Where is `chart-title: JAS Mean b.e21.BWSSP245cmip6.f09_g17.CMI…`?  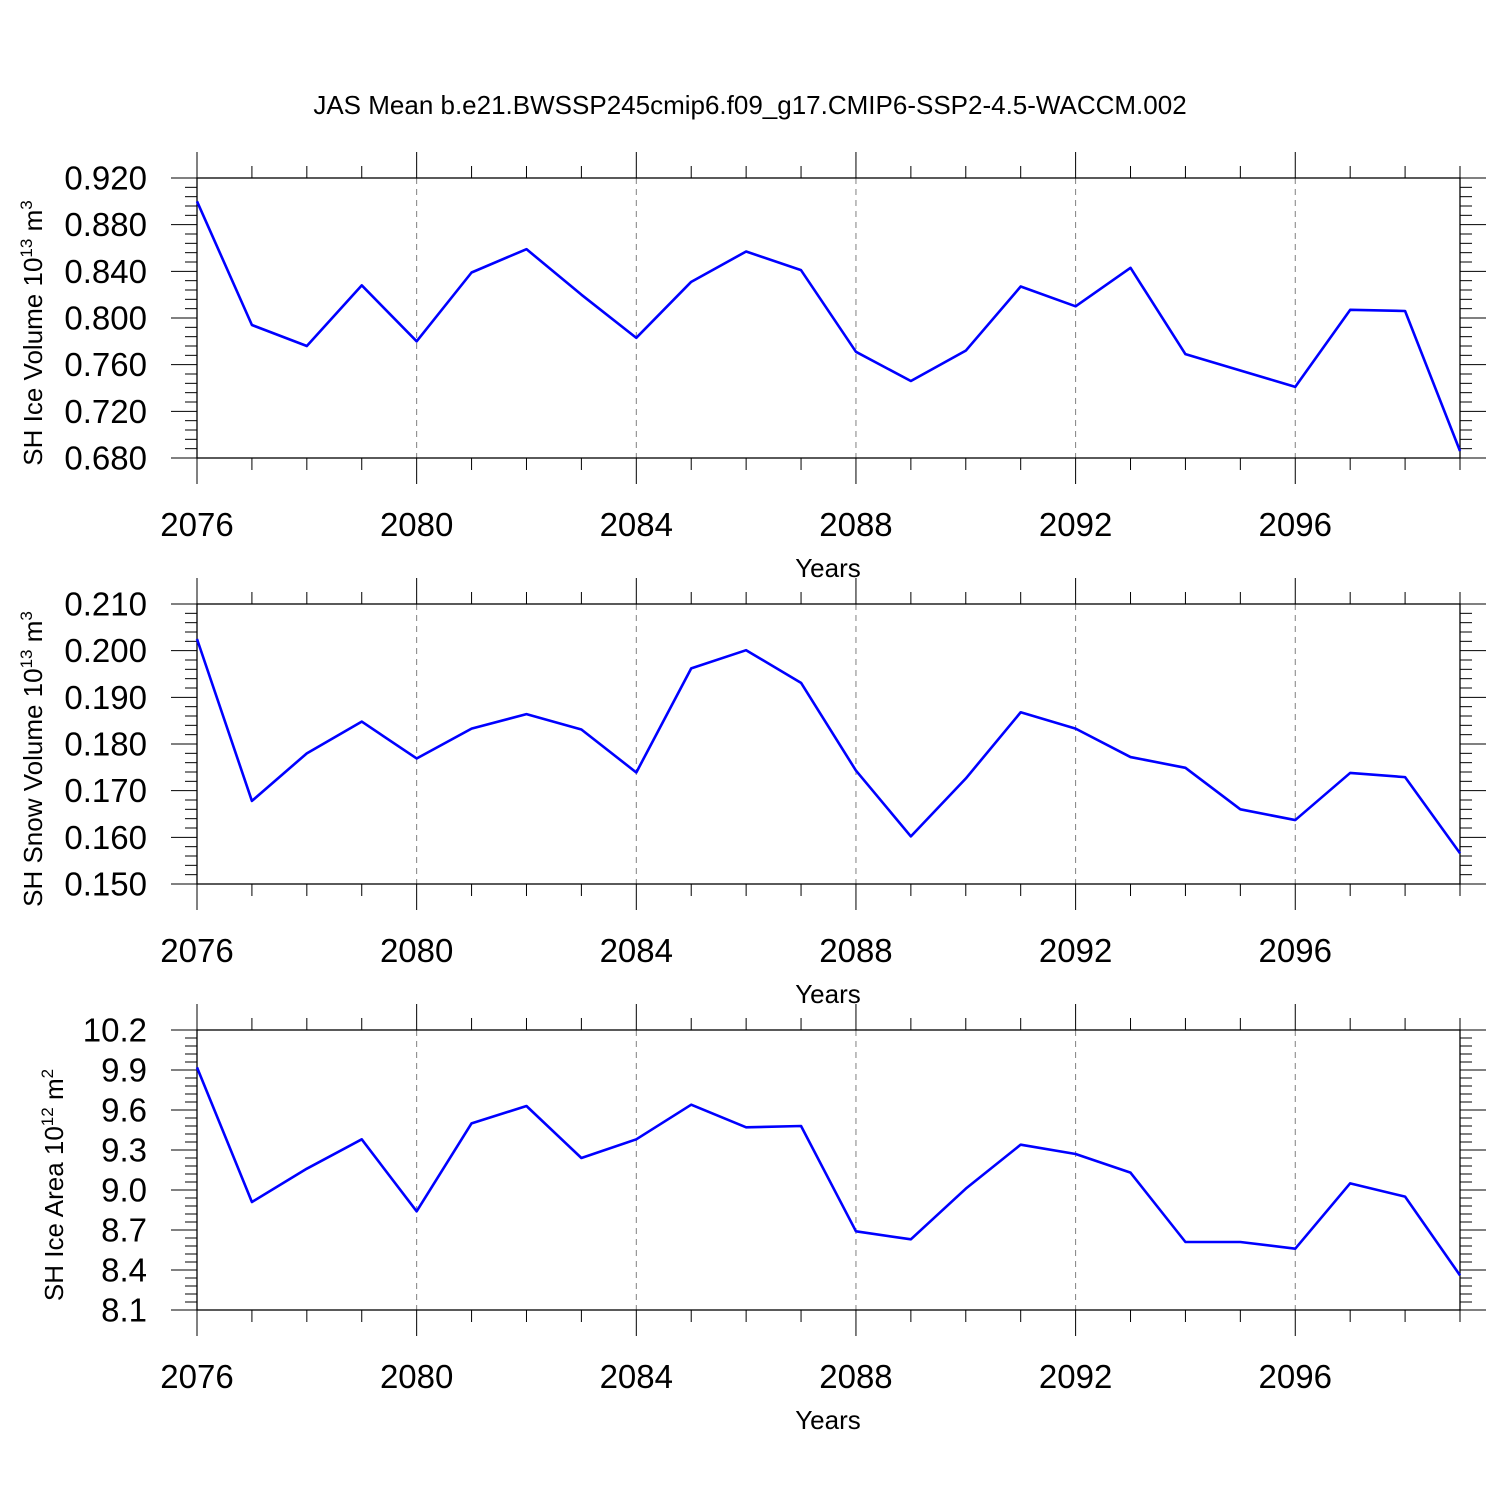
chart-title: JAS Mean b.e21.BWSSP245cmip6.f09_g17.CMI… is located at coordinates (749, 105).